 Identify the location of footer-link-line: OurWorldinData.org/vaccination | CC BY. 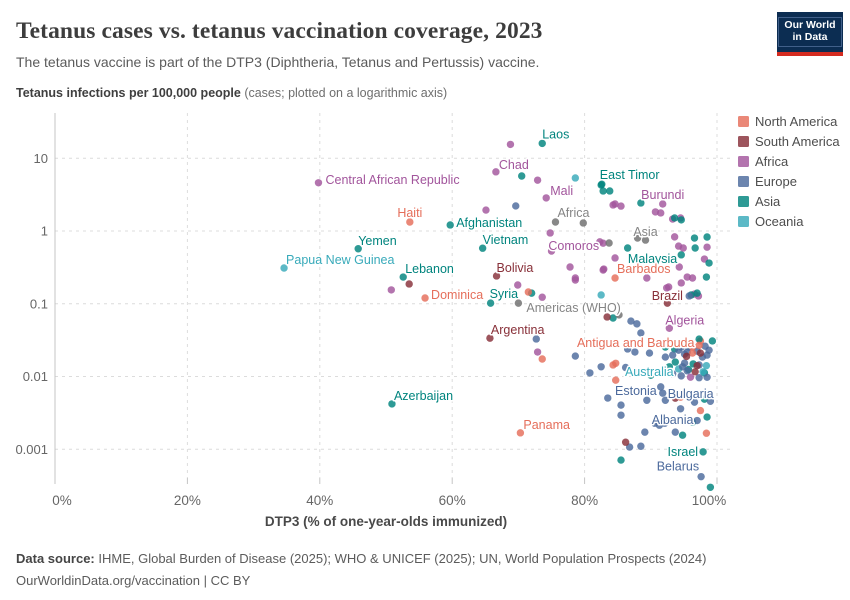
(133, 580).